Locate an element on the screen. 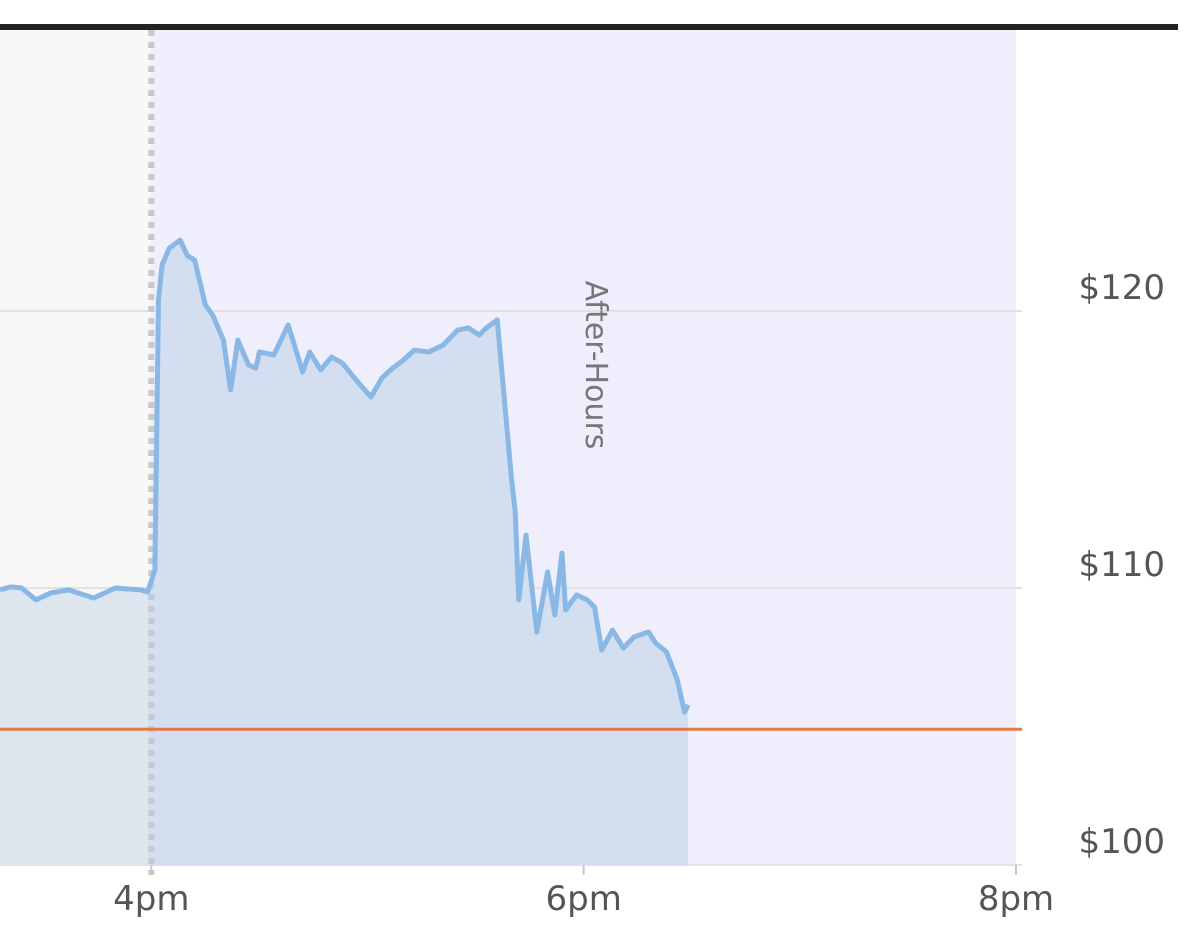  y-tick-label: $100 is located at coordinates (1121, 842).